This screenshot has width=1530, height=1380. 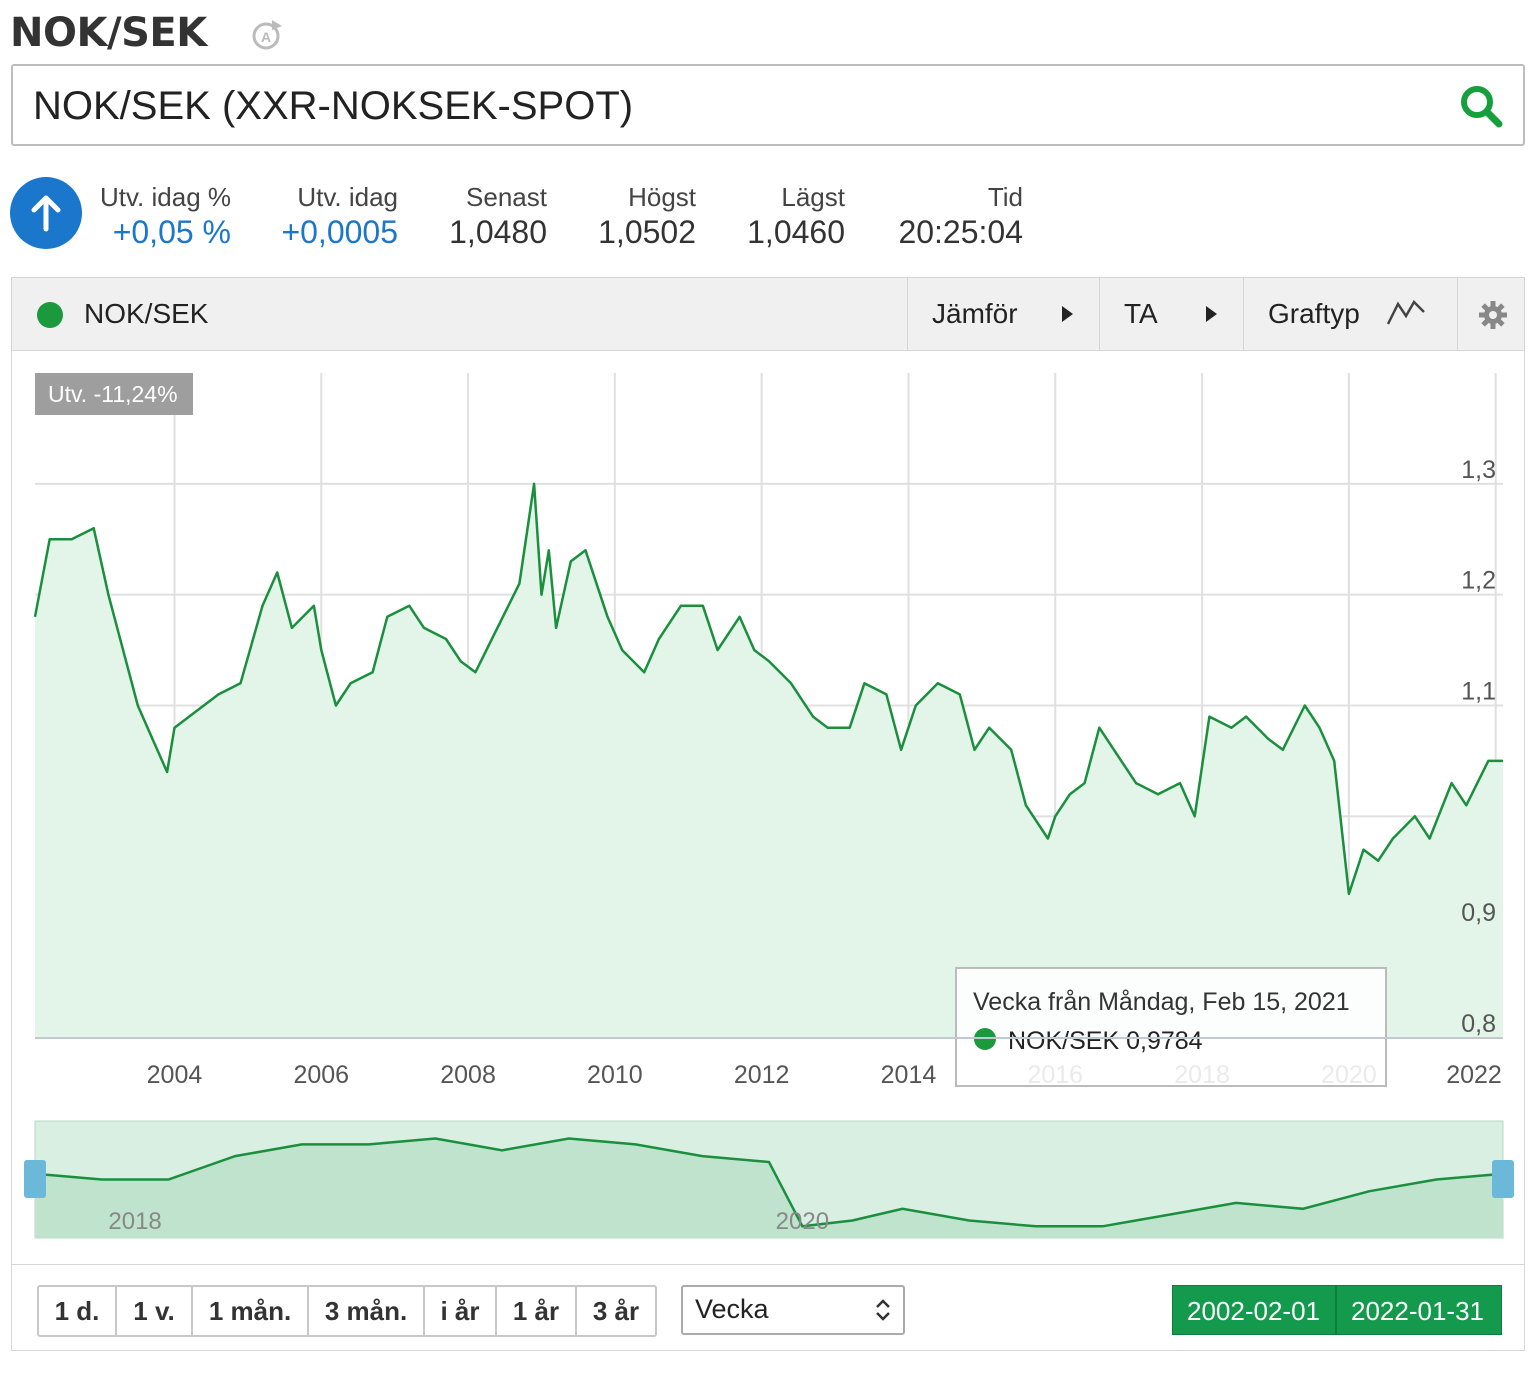 What do you see at coordinates (960, 232) in the screenshot?
I see `time-value: 20:25:04` at bounding box center [960, 232].